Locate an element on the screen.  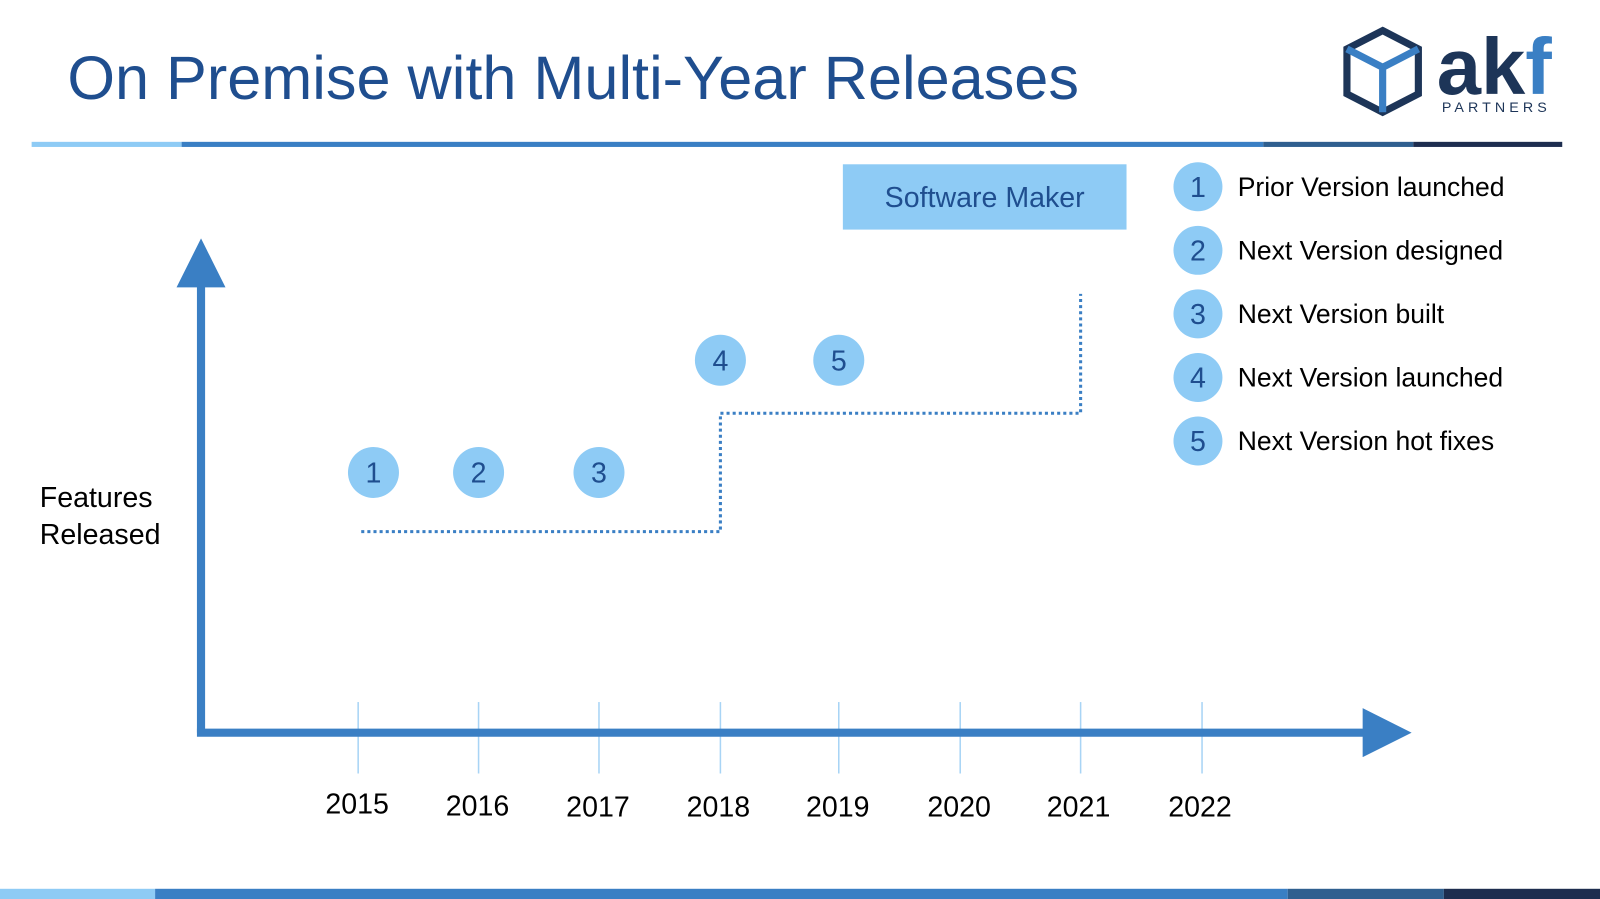
marker-number: 2 is located at coordinates (479, 474).